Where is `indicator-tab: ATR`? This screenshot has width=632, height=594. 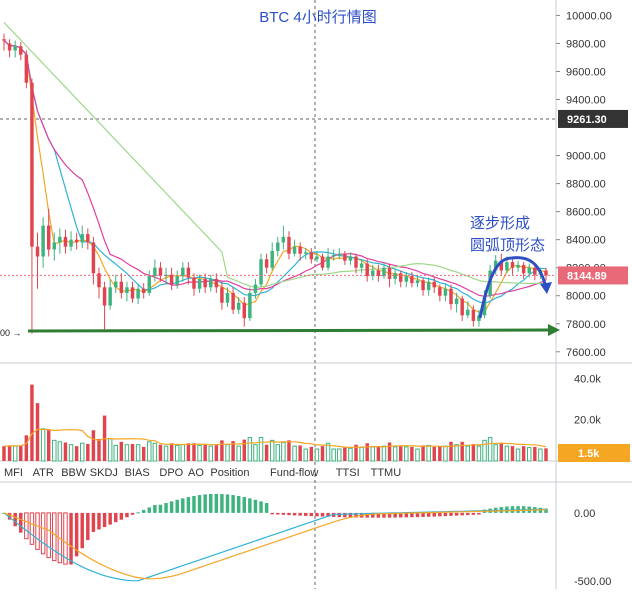
indicator-tab: ATR is located at coordinates (43, 473).